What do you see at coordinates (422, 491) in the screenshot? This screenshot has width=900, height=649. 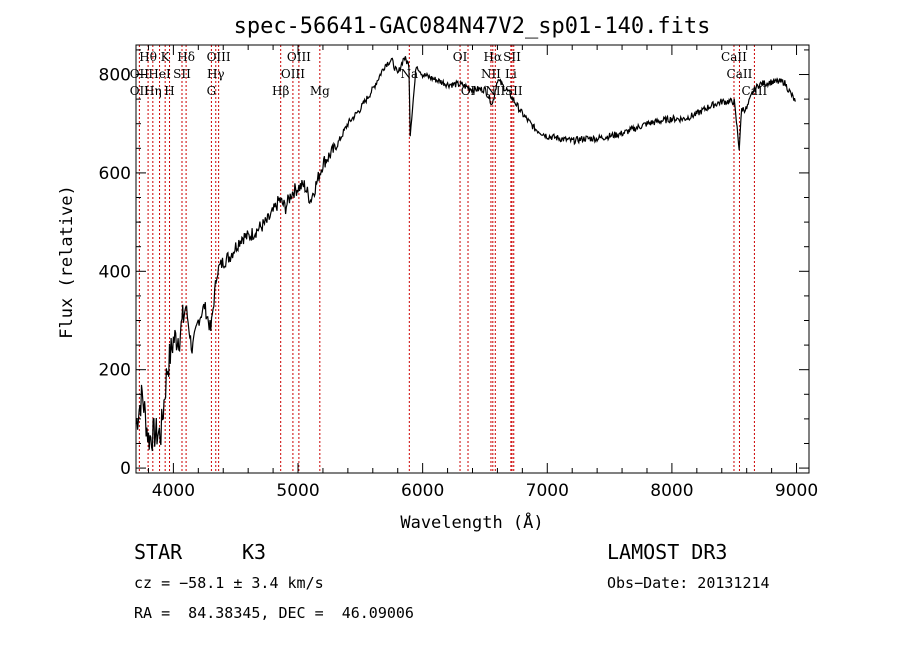 I see `x-tick-label: 6000` at bounding box center [422, 491].